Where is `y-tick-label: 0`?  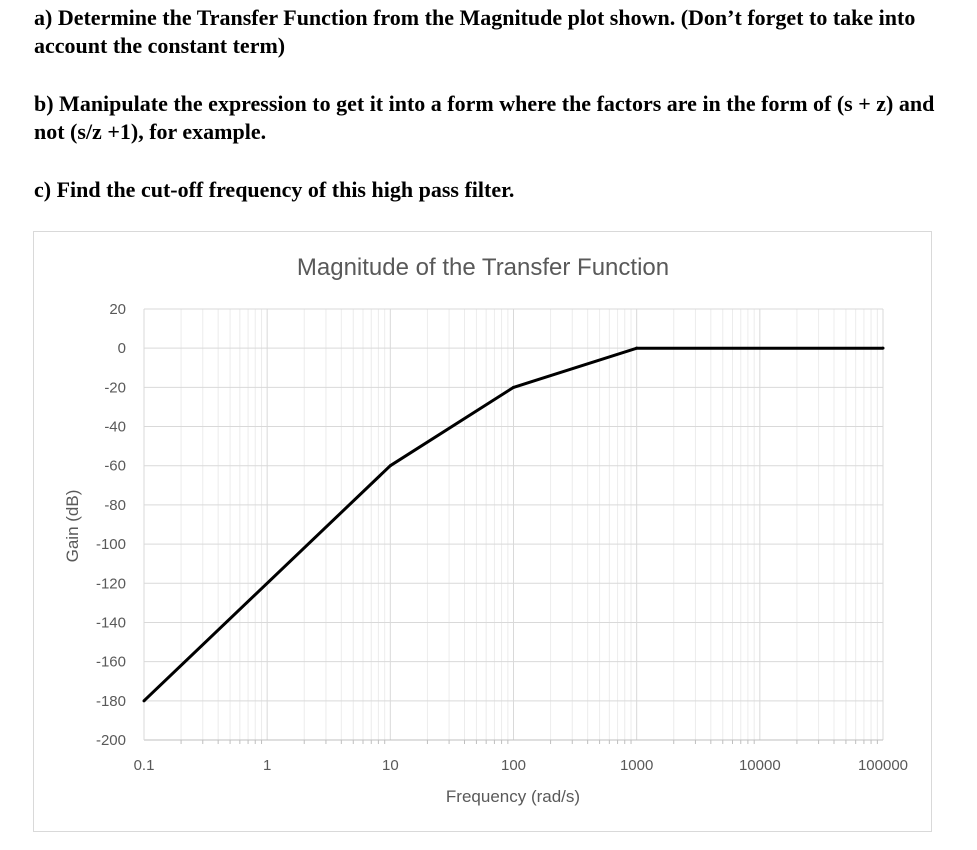 y-tick-label: 0 is located at coordinates (122, 348).